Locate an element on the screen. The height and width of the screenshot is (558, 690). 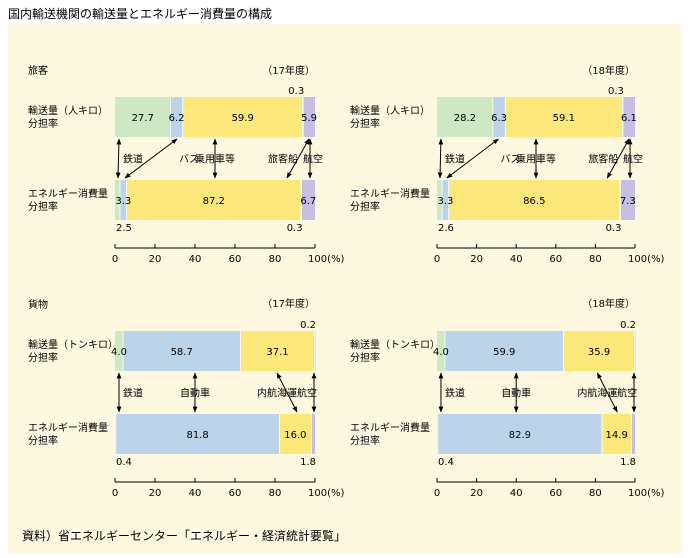
x-tick-label: 60 is located at coordinates (235, 259).